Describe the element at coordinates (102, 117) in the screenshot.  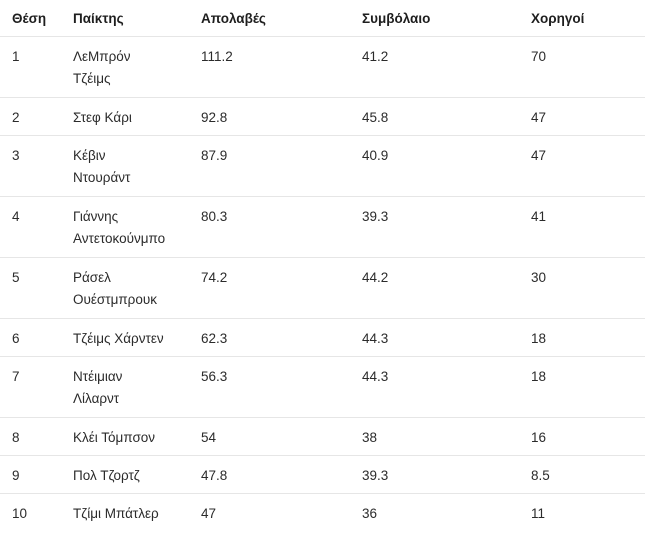
I see `player-name-line: Στεφ Κάρι` at that location.